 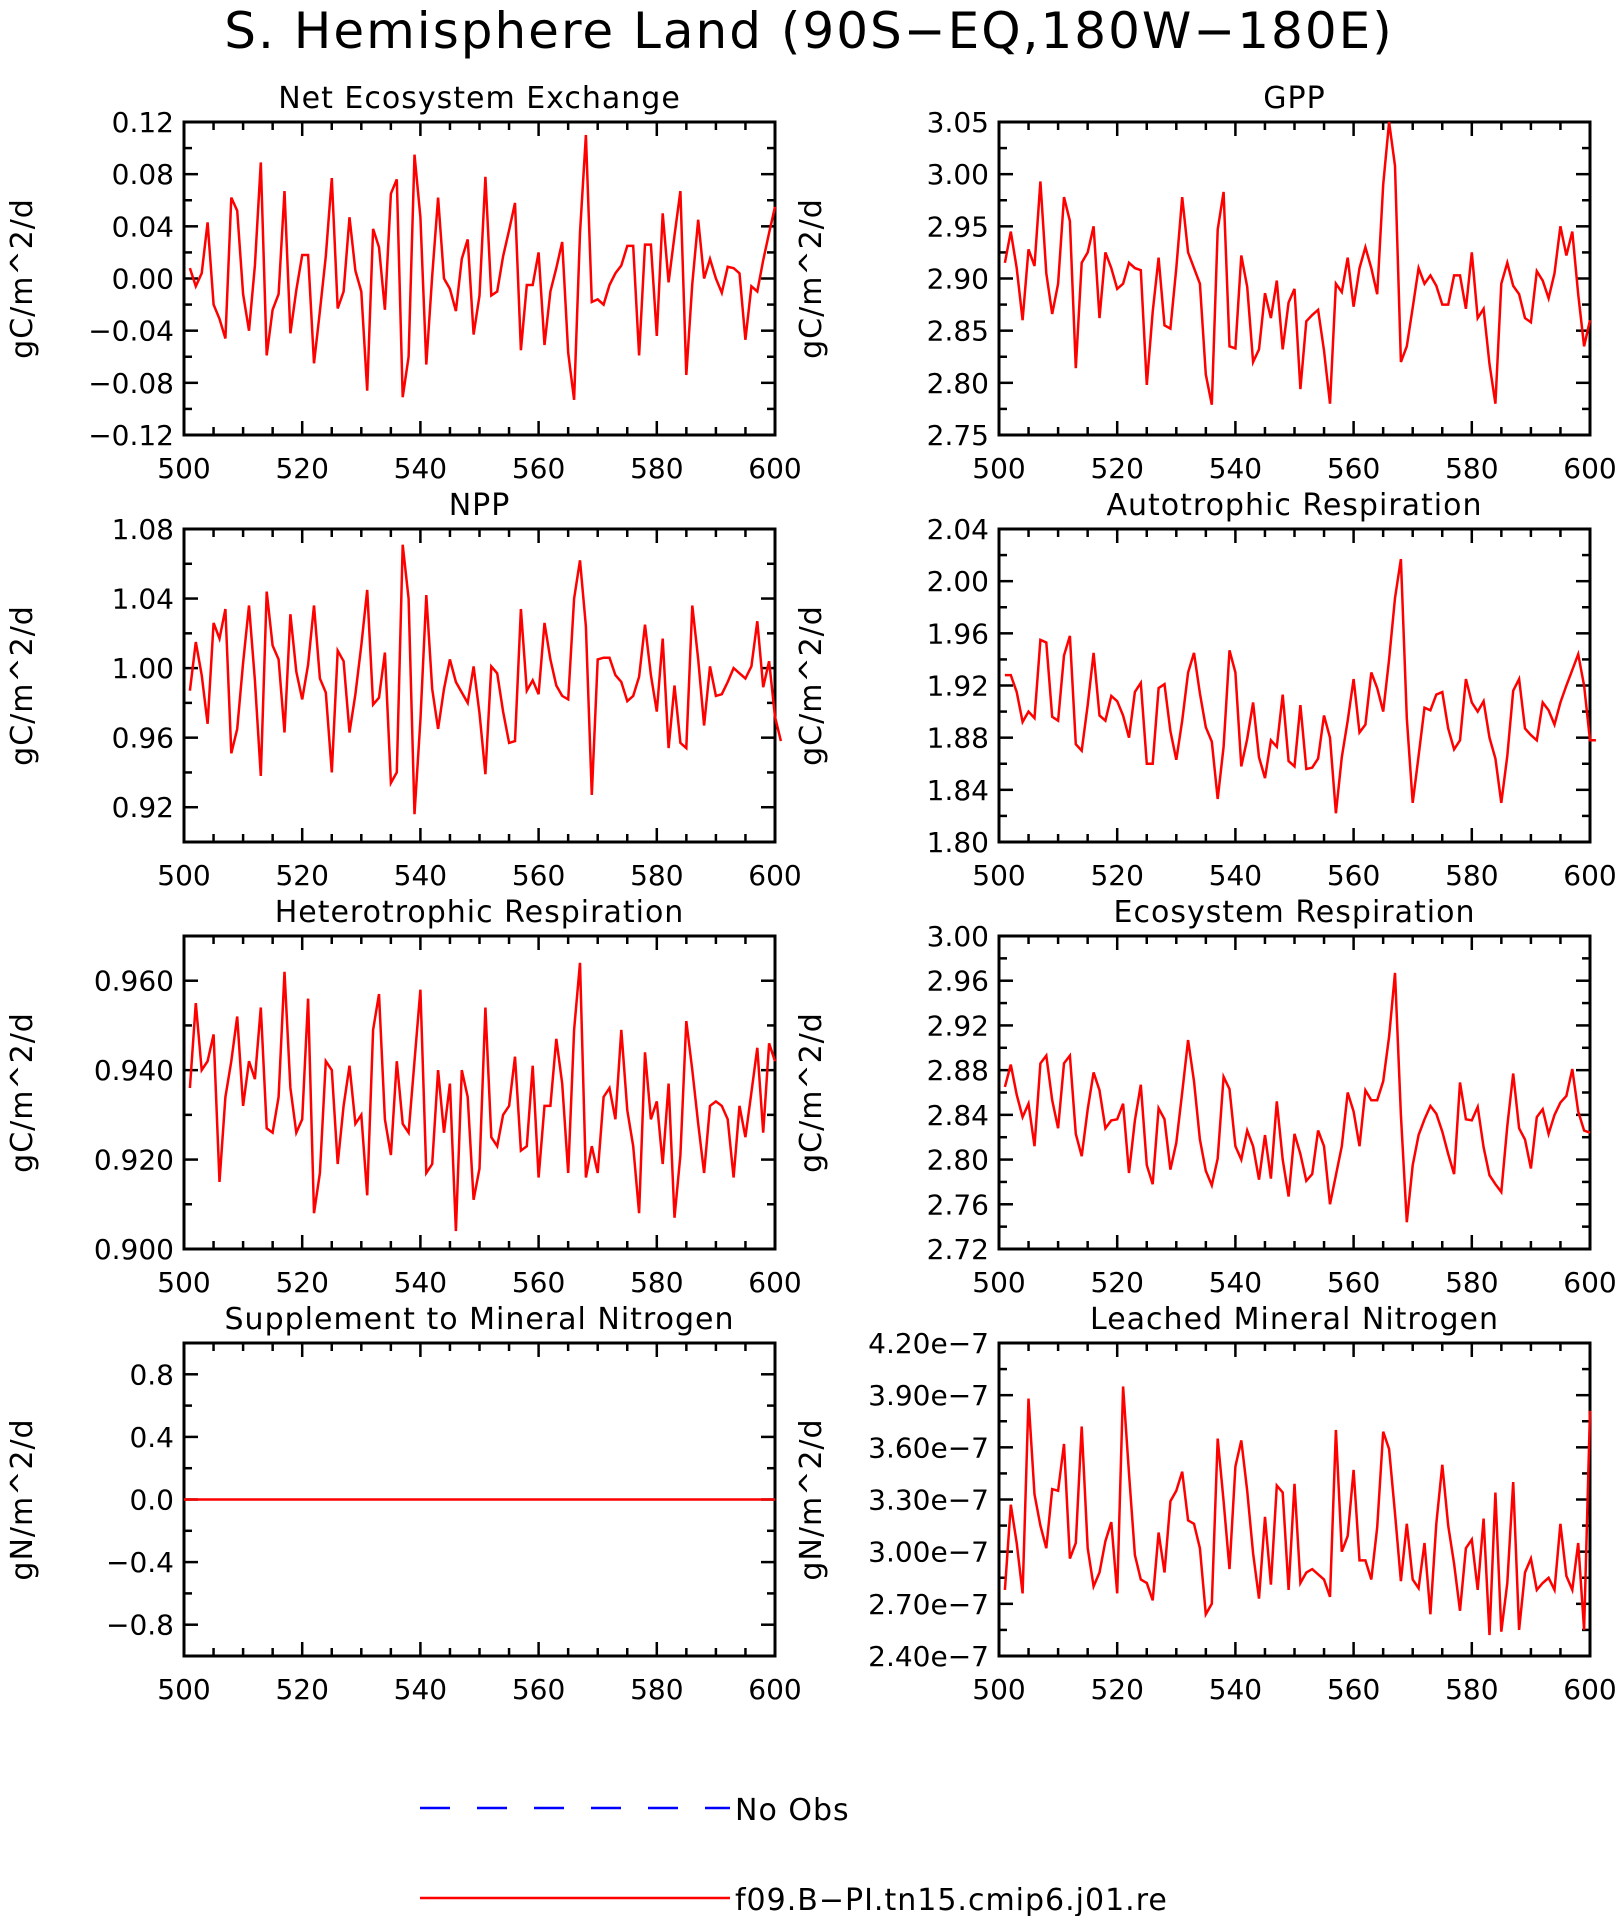 What do you see at coordinates (928, 1604) in the screenshot?
I see `y-tick-label: 2.70e−7` at bounding box center [928, 1604].